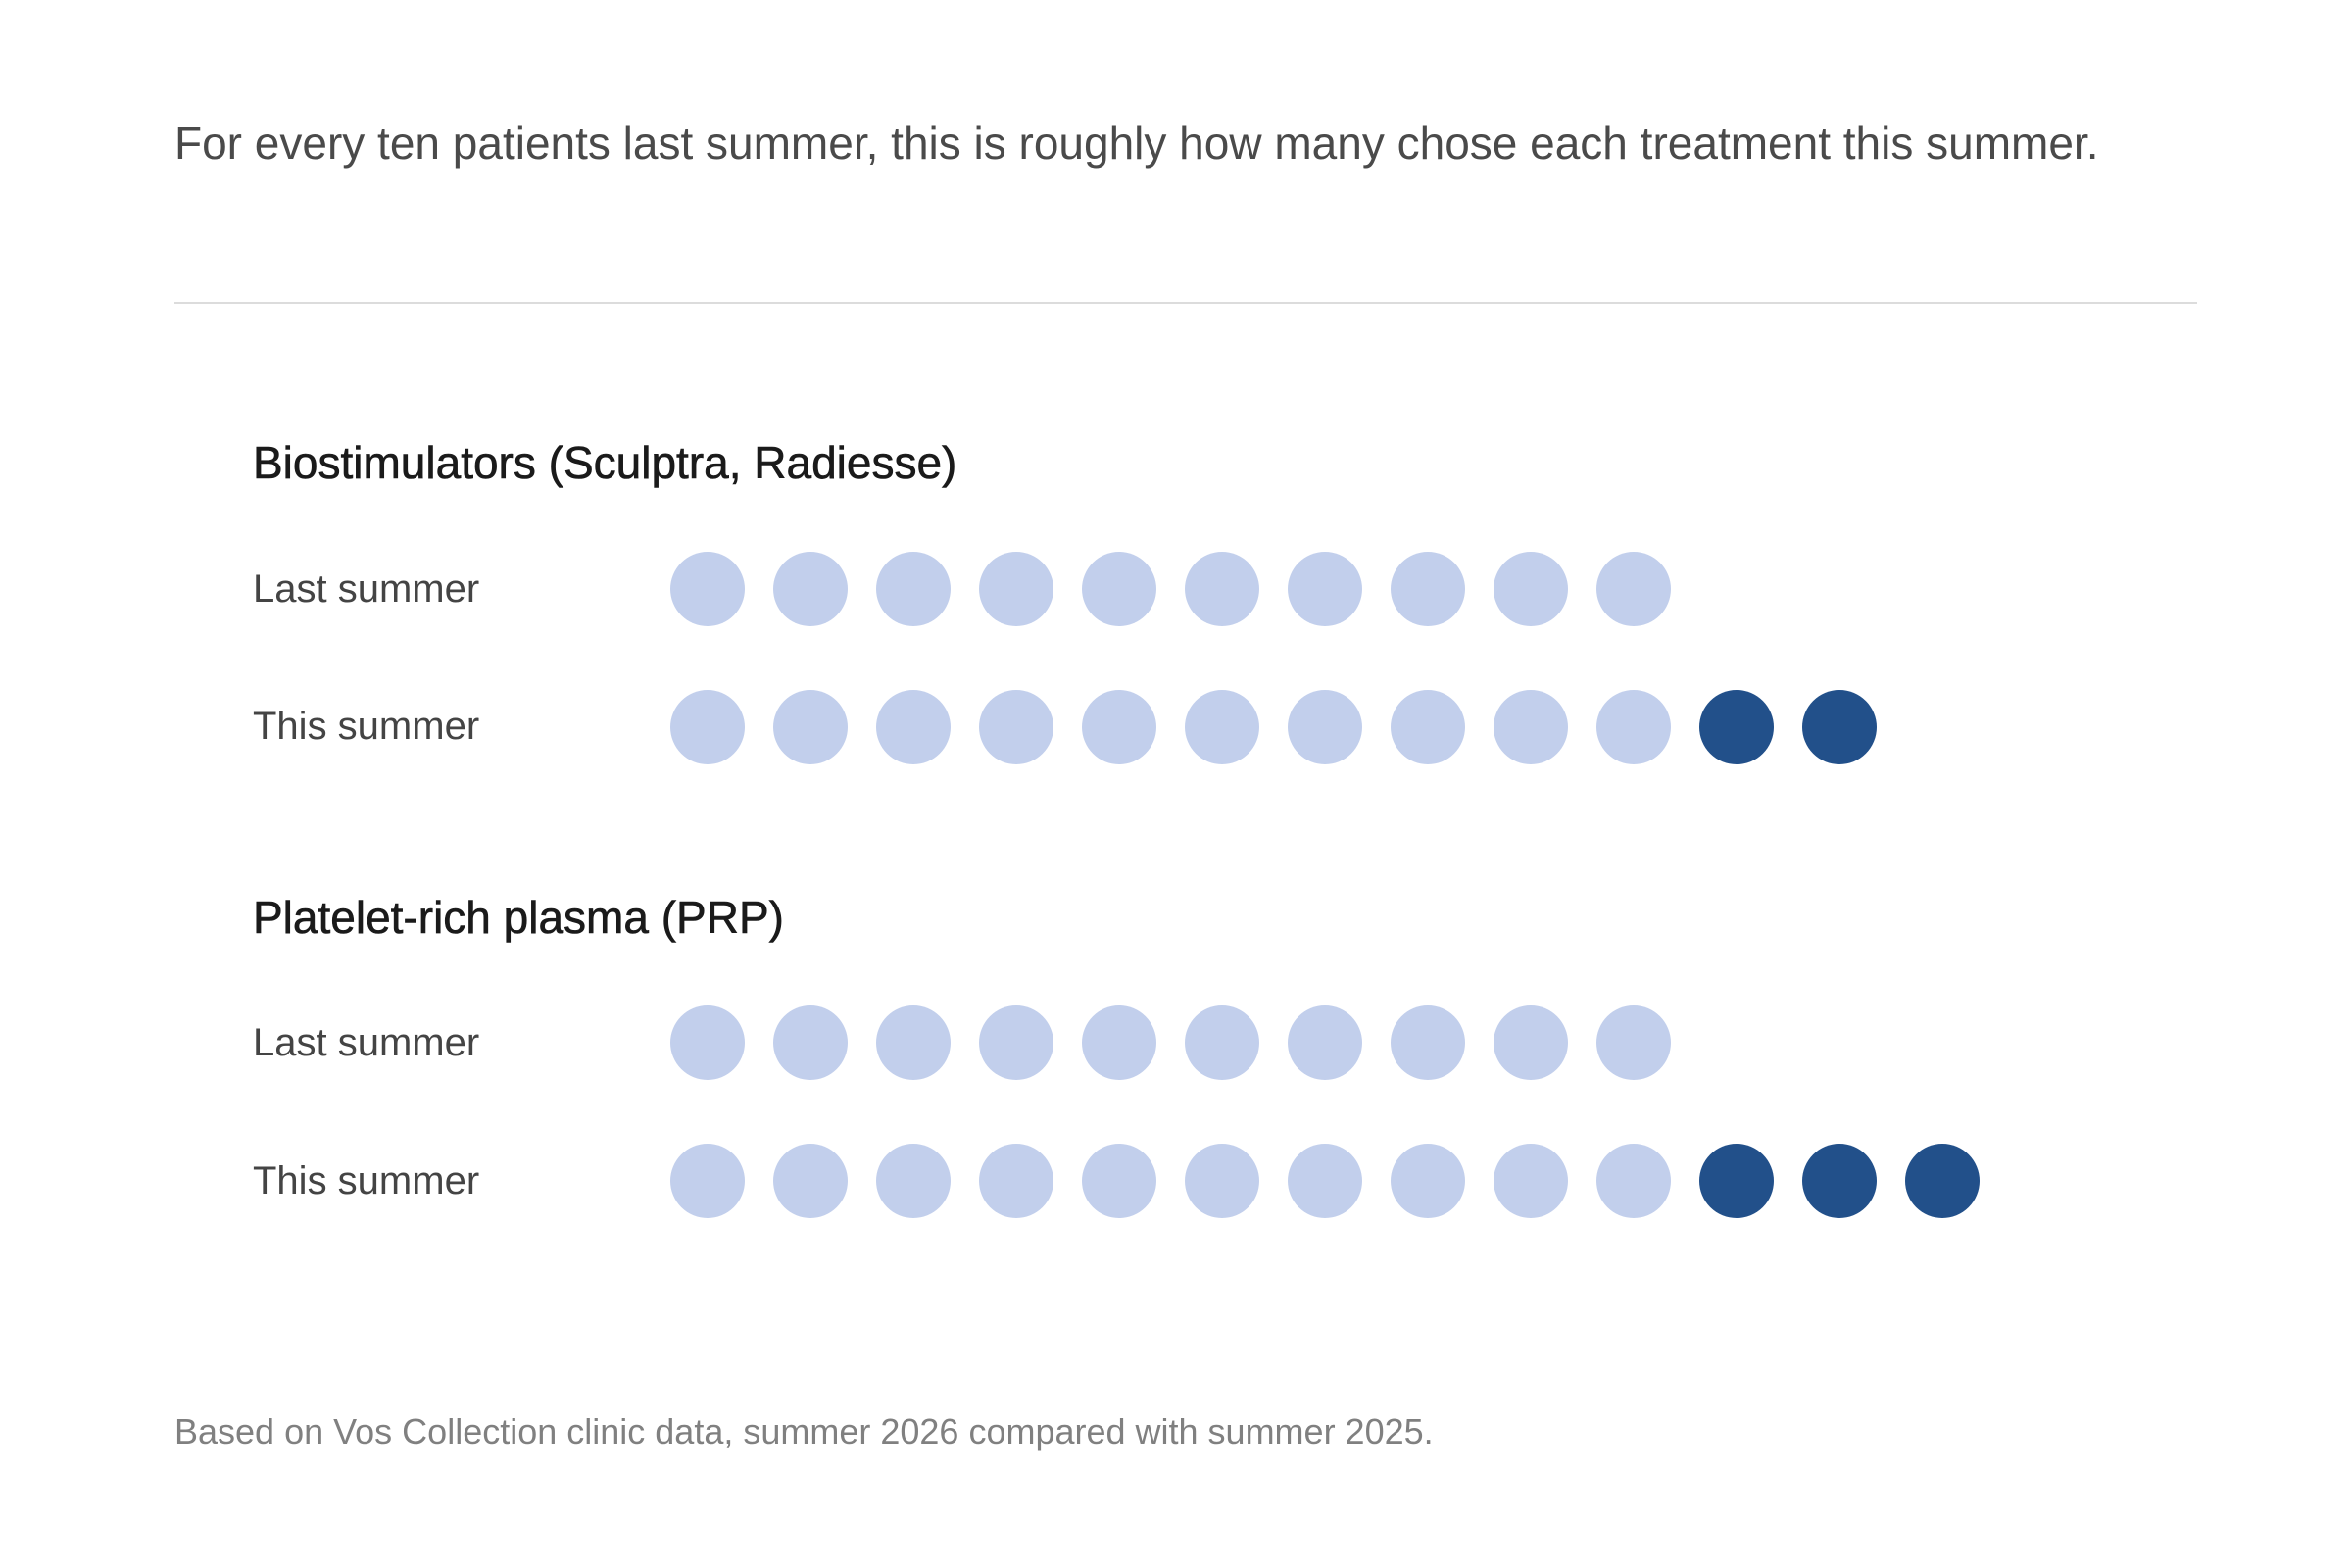 The height and width of the screenshot is (1568, 2352). I want to click on row-label-prp-last: Last summer, so click(366, 1042).